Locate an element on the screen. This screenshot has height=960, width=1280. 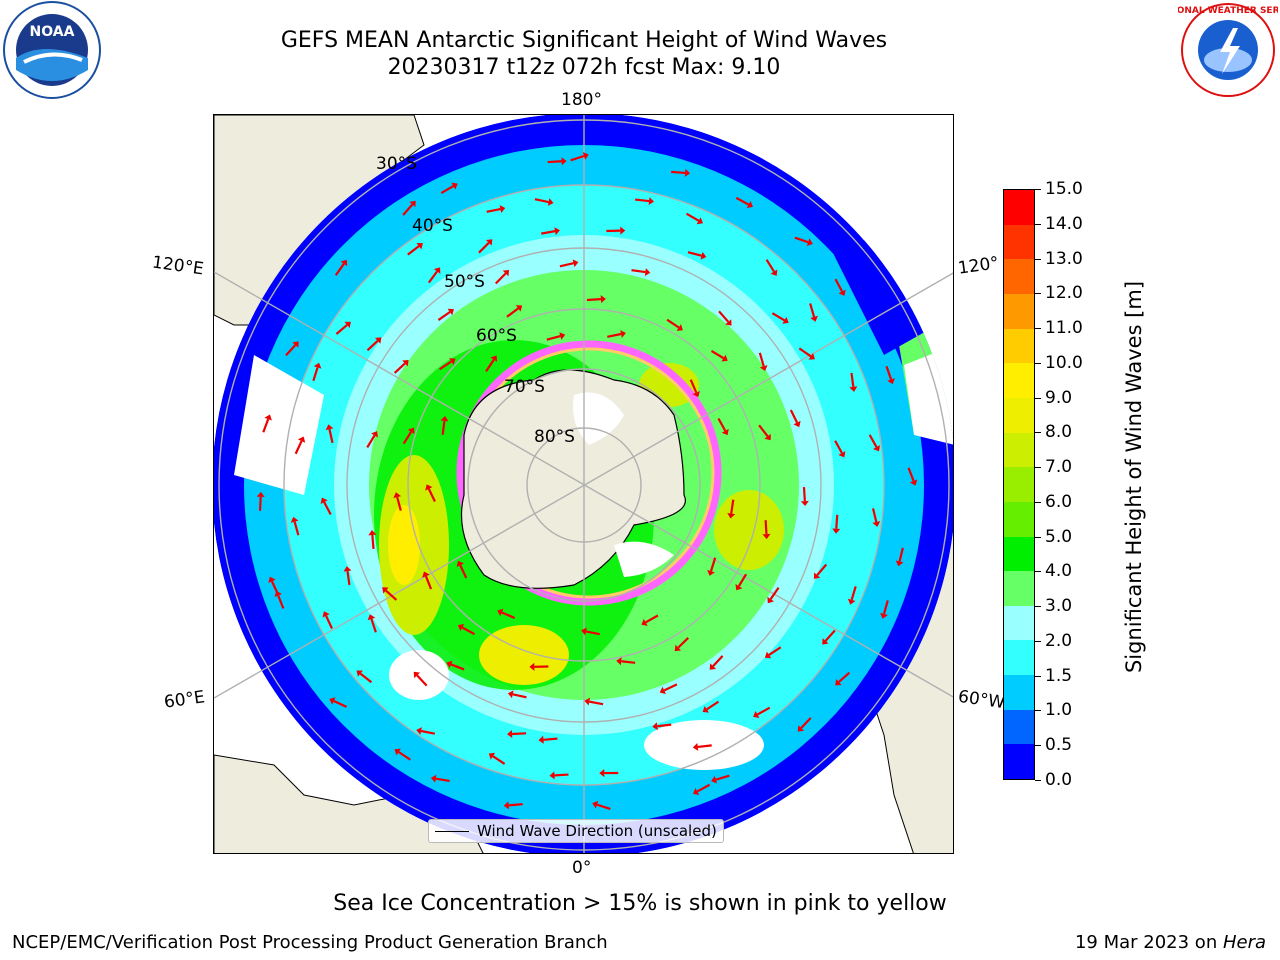
lat-label-30s: 30°S is located at coordinates (396, 164).